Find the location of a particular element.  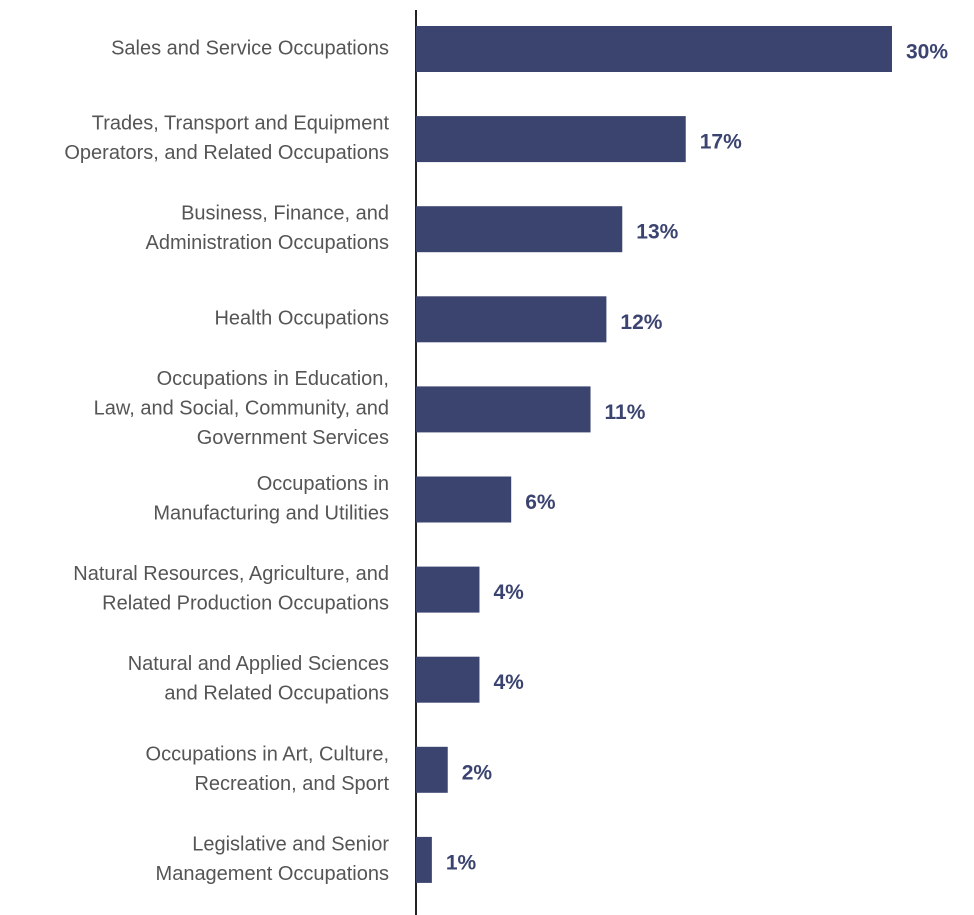

value-label: 1% is located at coordinates (461, 862).